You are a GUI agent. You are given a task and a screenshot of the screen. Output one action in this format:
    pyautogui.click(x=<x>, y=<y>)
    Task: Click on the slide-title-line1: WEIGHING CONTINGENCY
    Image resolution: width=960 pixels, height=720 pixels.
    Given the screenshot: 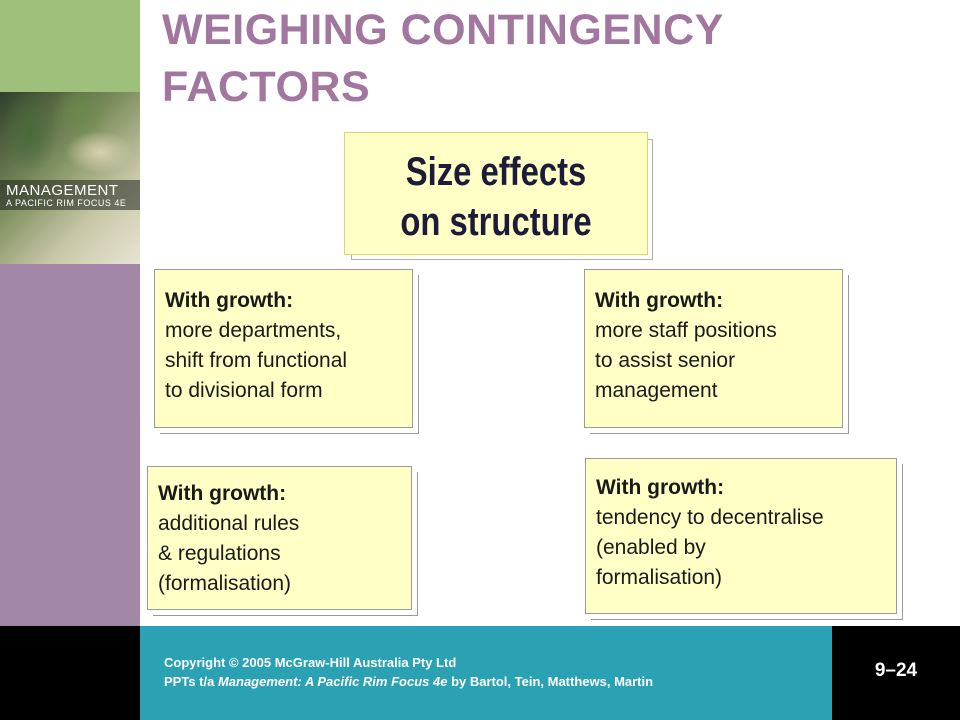 What is the action you would take?
    pyautogui.click(x=443, y=30)
    